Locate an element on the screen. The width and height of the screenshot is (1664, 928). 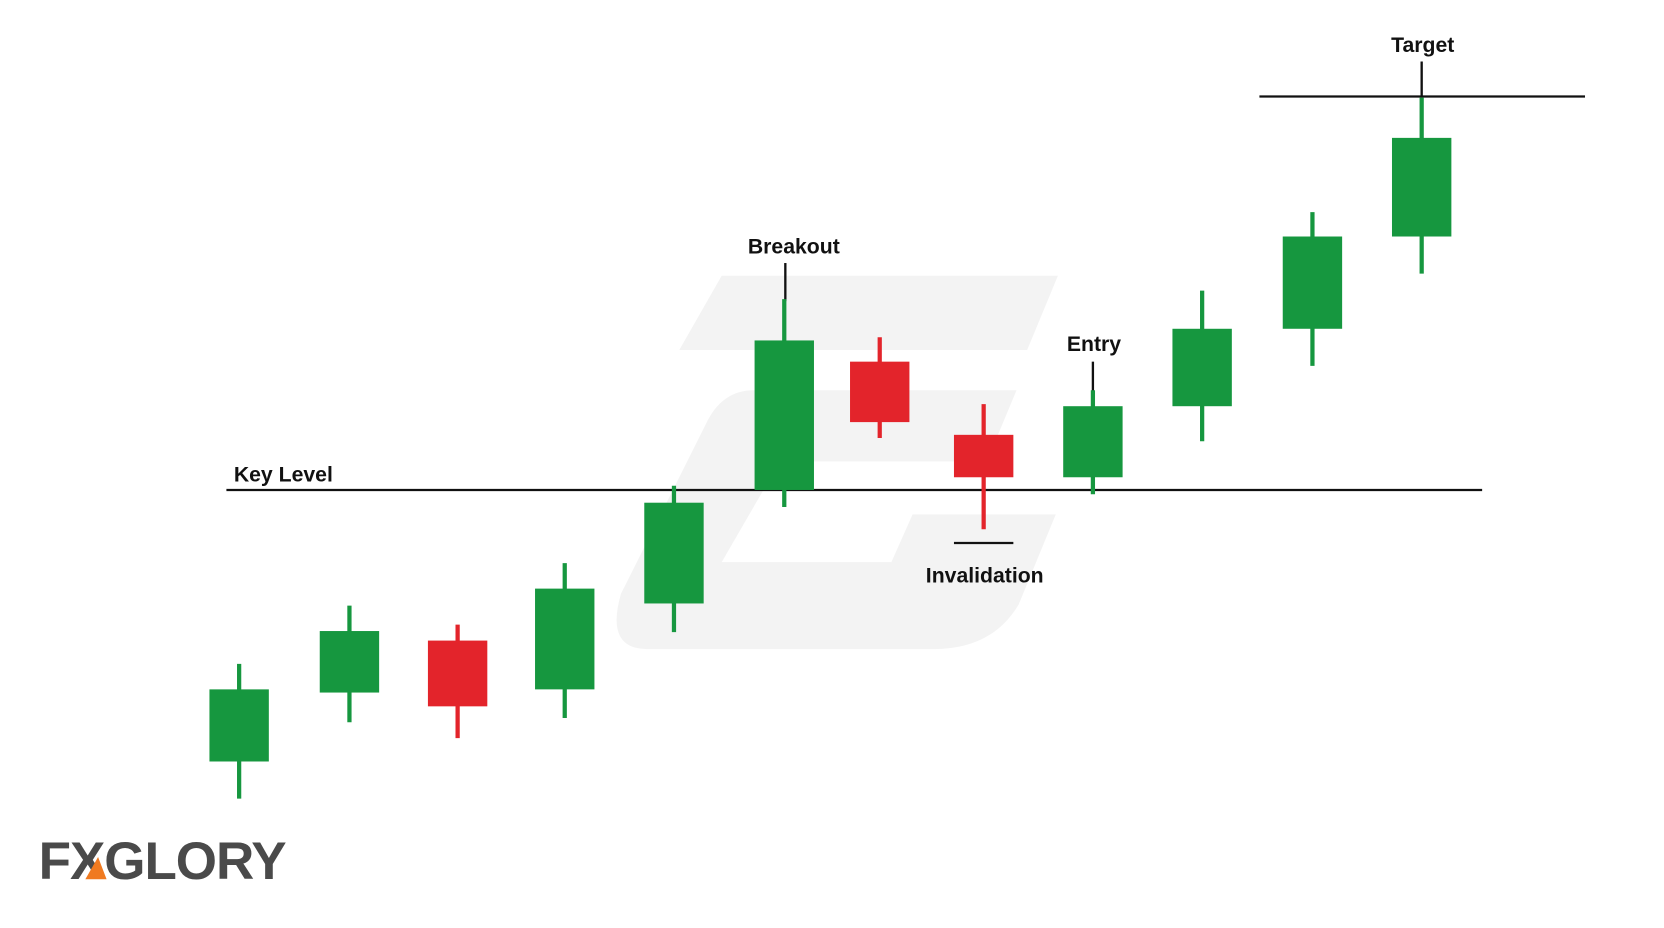
target-label: Target is located at coordinates (1422, 45).